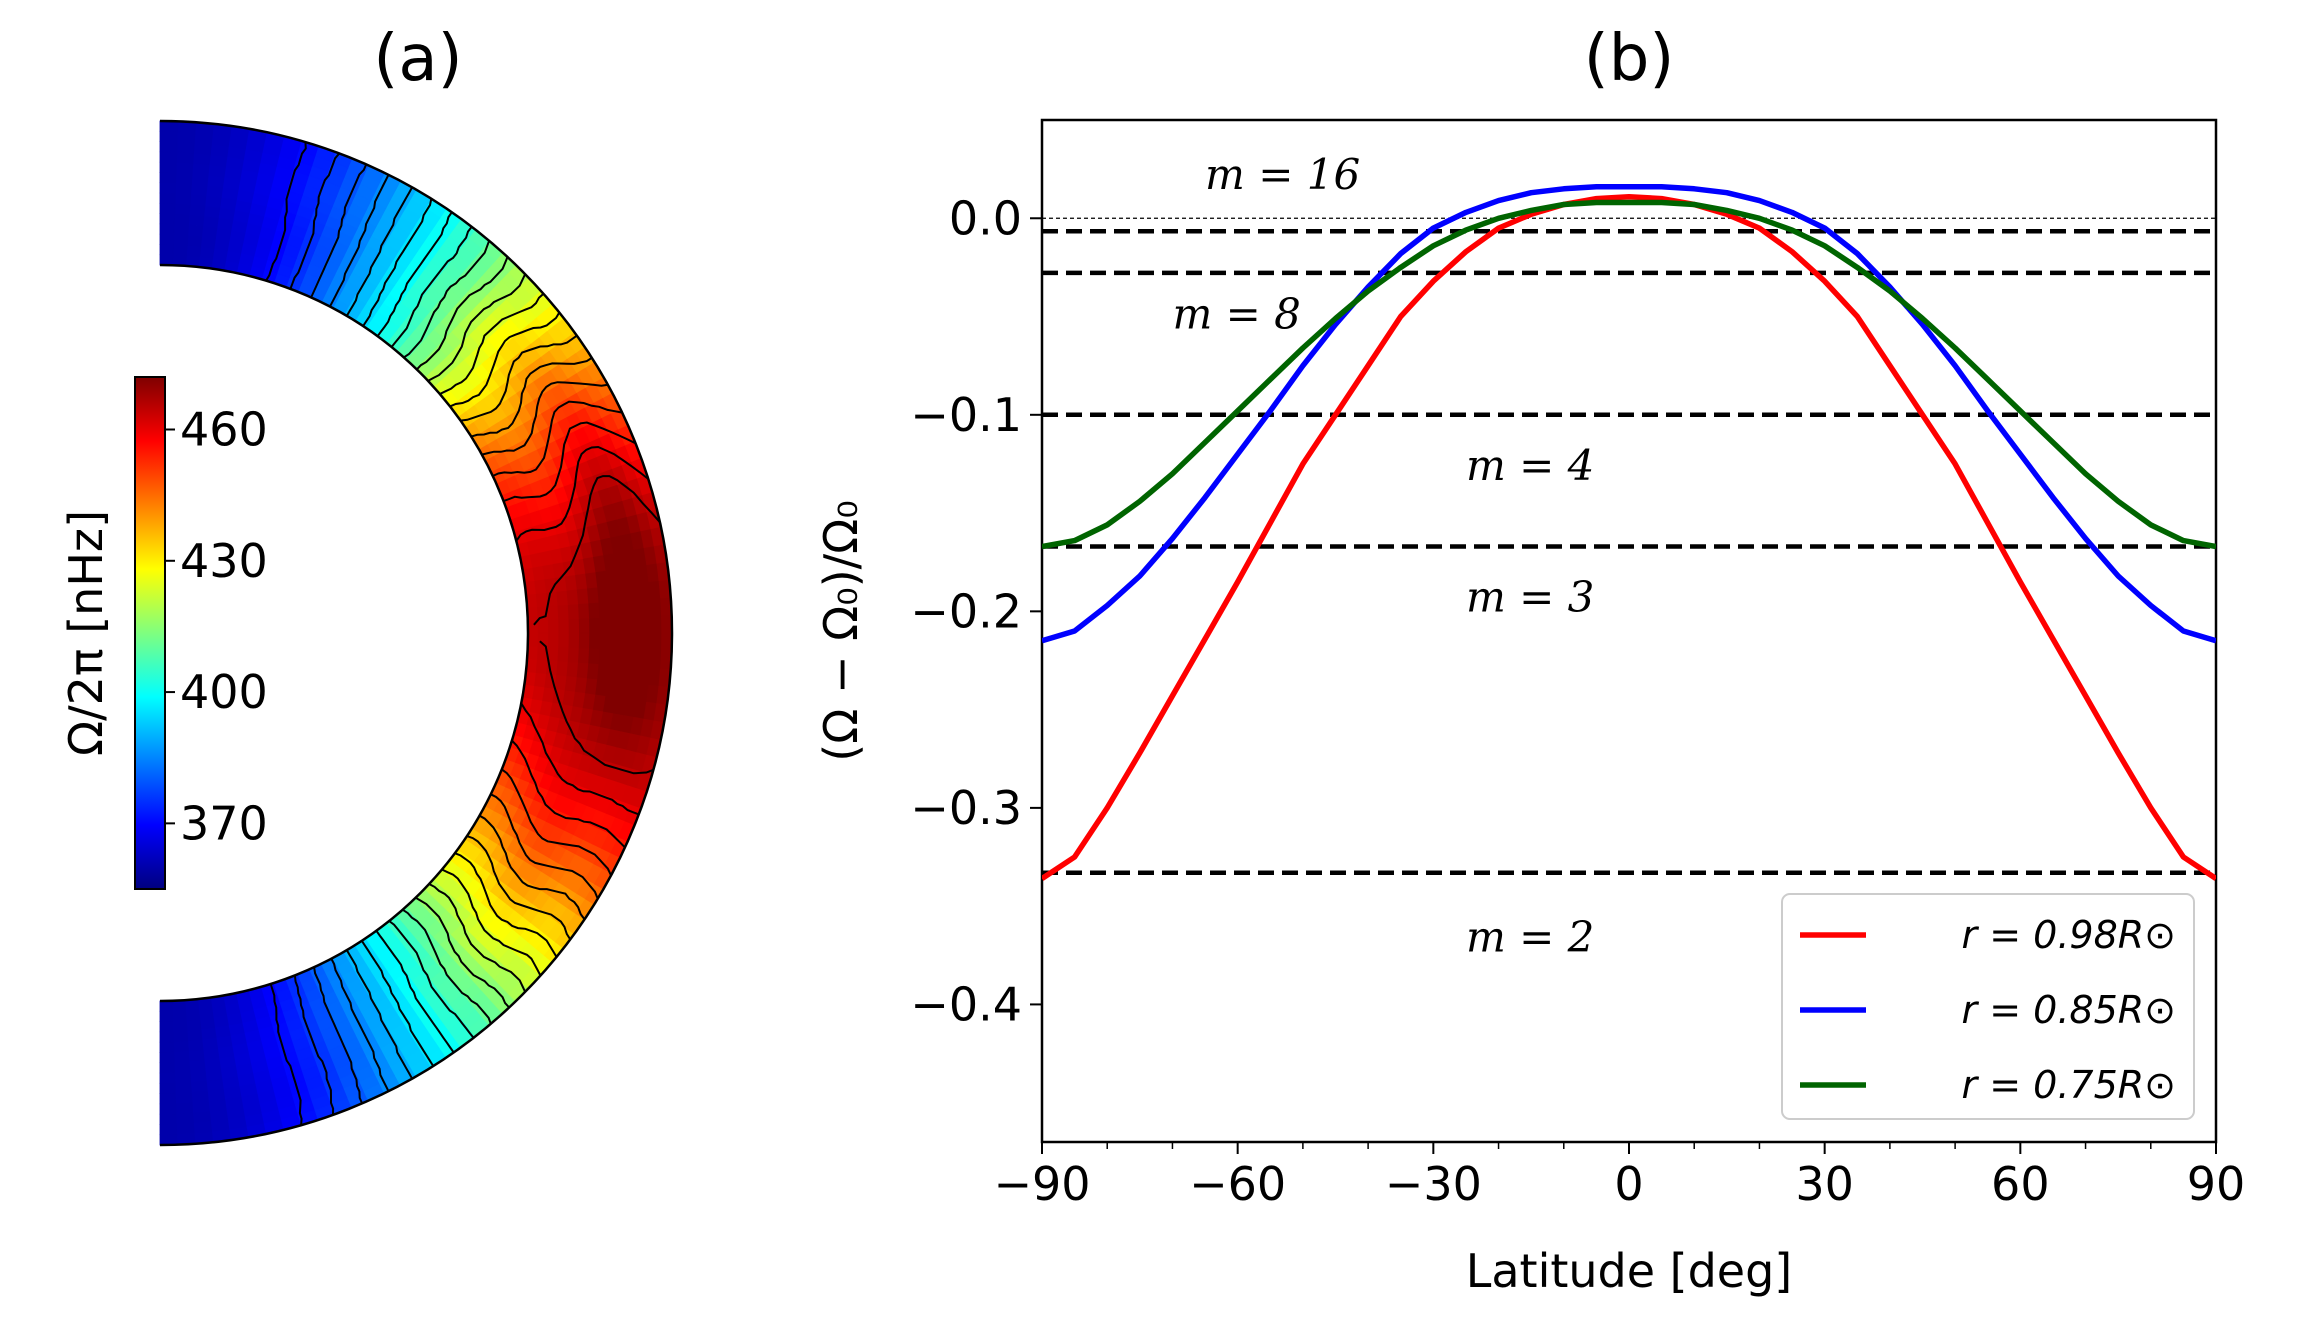 The width and height of the screenshot is (2299, 1322). I want to click on x-tick-label: 0, so click(1628, 1184).